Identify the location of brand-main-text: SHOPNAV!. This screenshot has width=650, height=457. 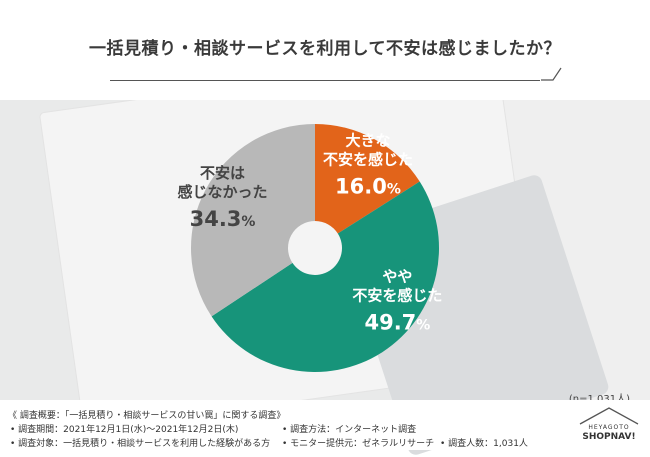
(609, 437).